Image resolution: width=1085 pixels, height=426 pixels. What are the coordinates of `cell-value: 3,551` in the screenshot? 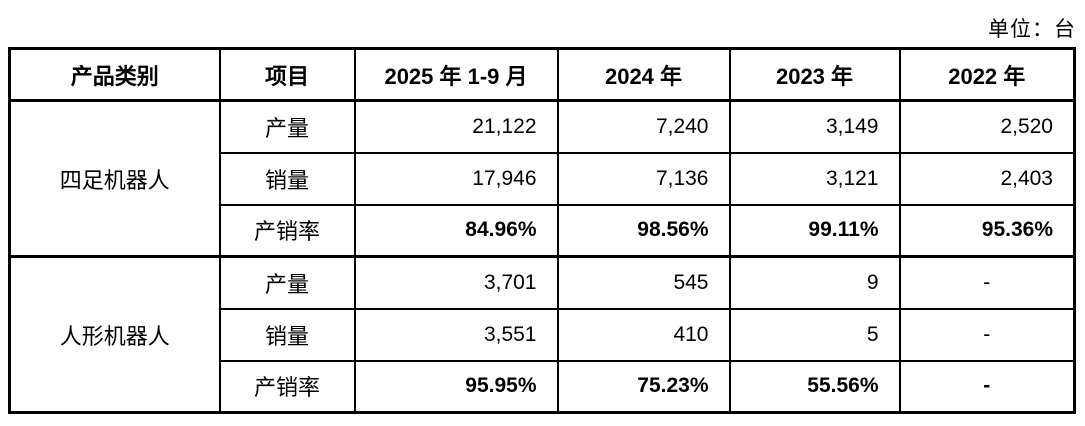 It's located at (456, 334).